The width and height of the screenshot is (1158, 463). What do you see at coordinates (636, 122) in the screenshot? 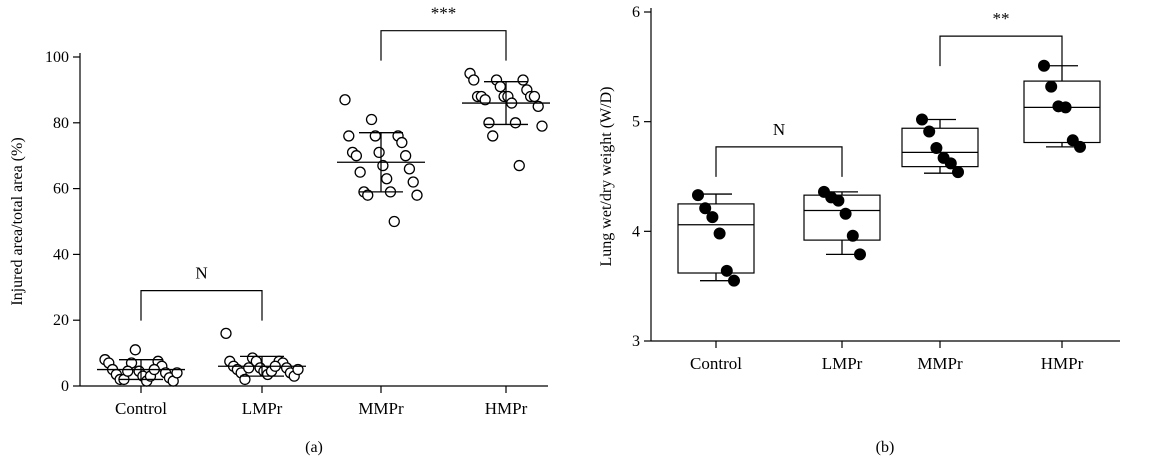
I see `y-tick-label: 5` at bounding box center [636, 122].